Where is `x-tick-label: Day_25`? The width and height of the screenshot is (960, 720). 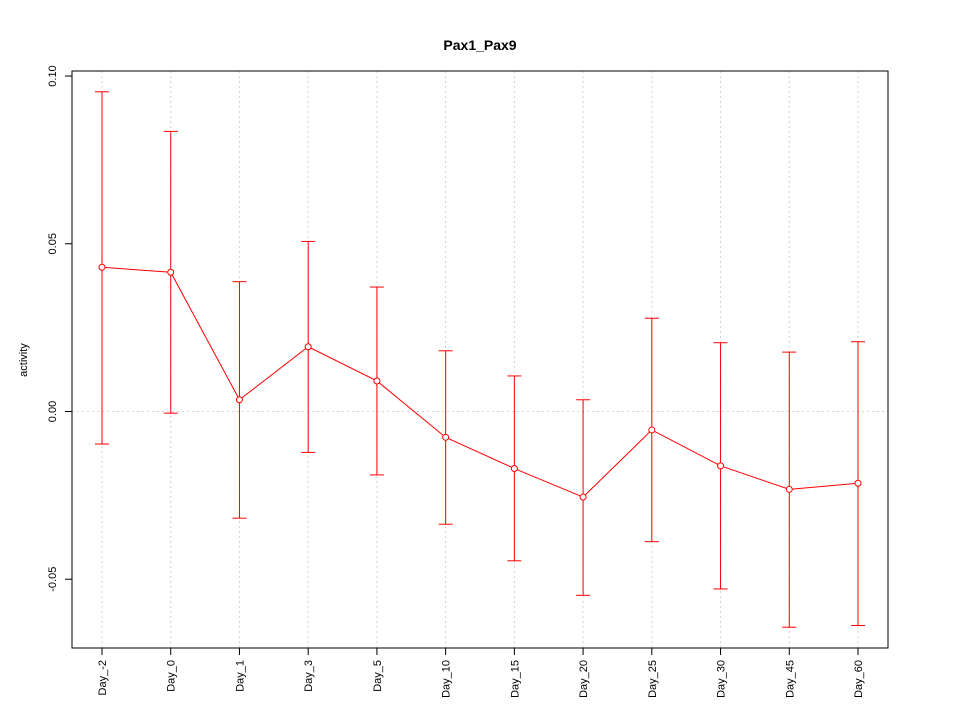
x-tick-label: Day_25 is located at coordinates (653, 679).